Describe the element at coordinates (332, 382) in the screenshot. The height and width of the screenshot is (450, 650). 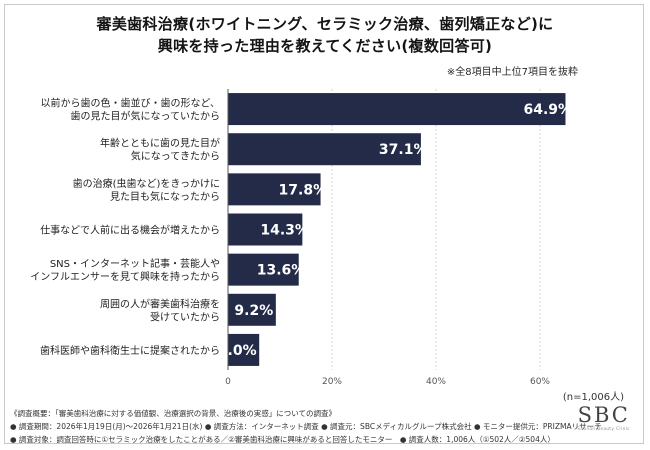
I see `x-tick-label: 20%` at that location.